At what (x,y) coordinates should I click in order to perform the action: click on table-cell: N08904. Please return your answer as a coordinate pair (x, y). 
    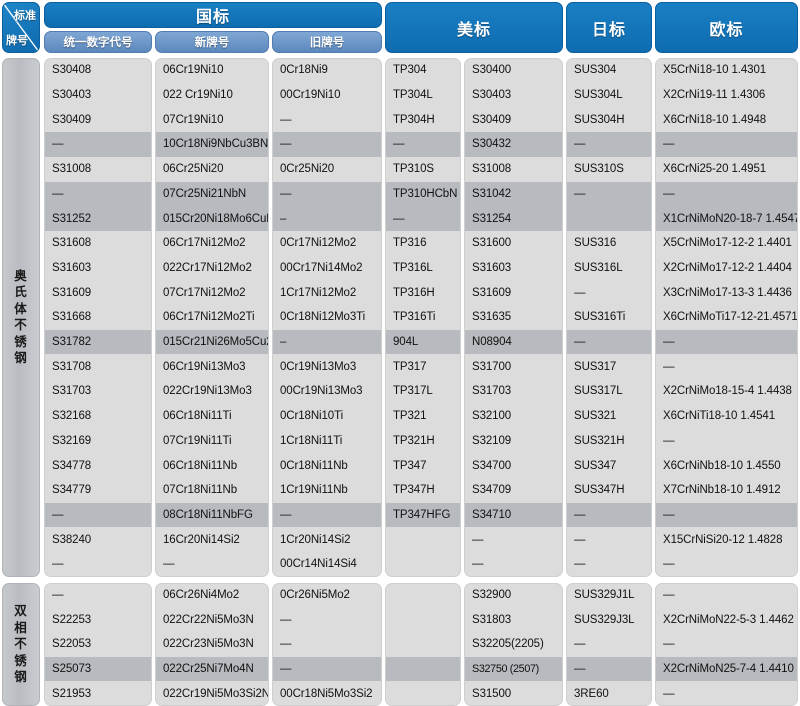
    Looking at the image, I should click on (513, 342).